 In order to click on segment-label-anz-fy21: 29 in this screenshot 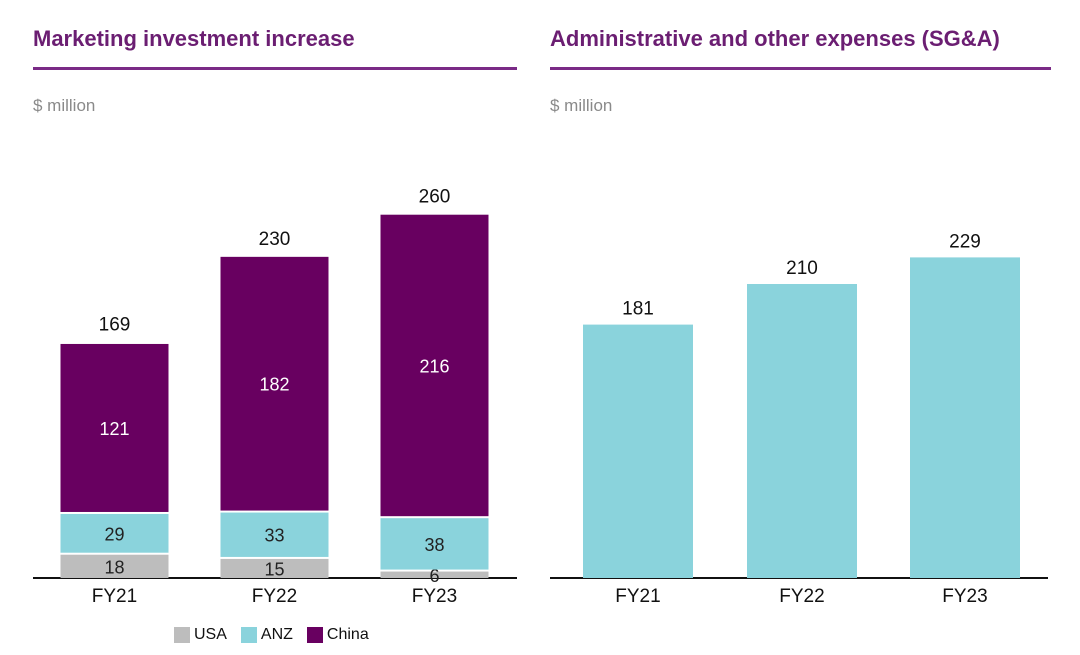, I will do `click(114, 534)`.